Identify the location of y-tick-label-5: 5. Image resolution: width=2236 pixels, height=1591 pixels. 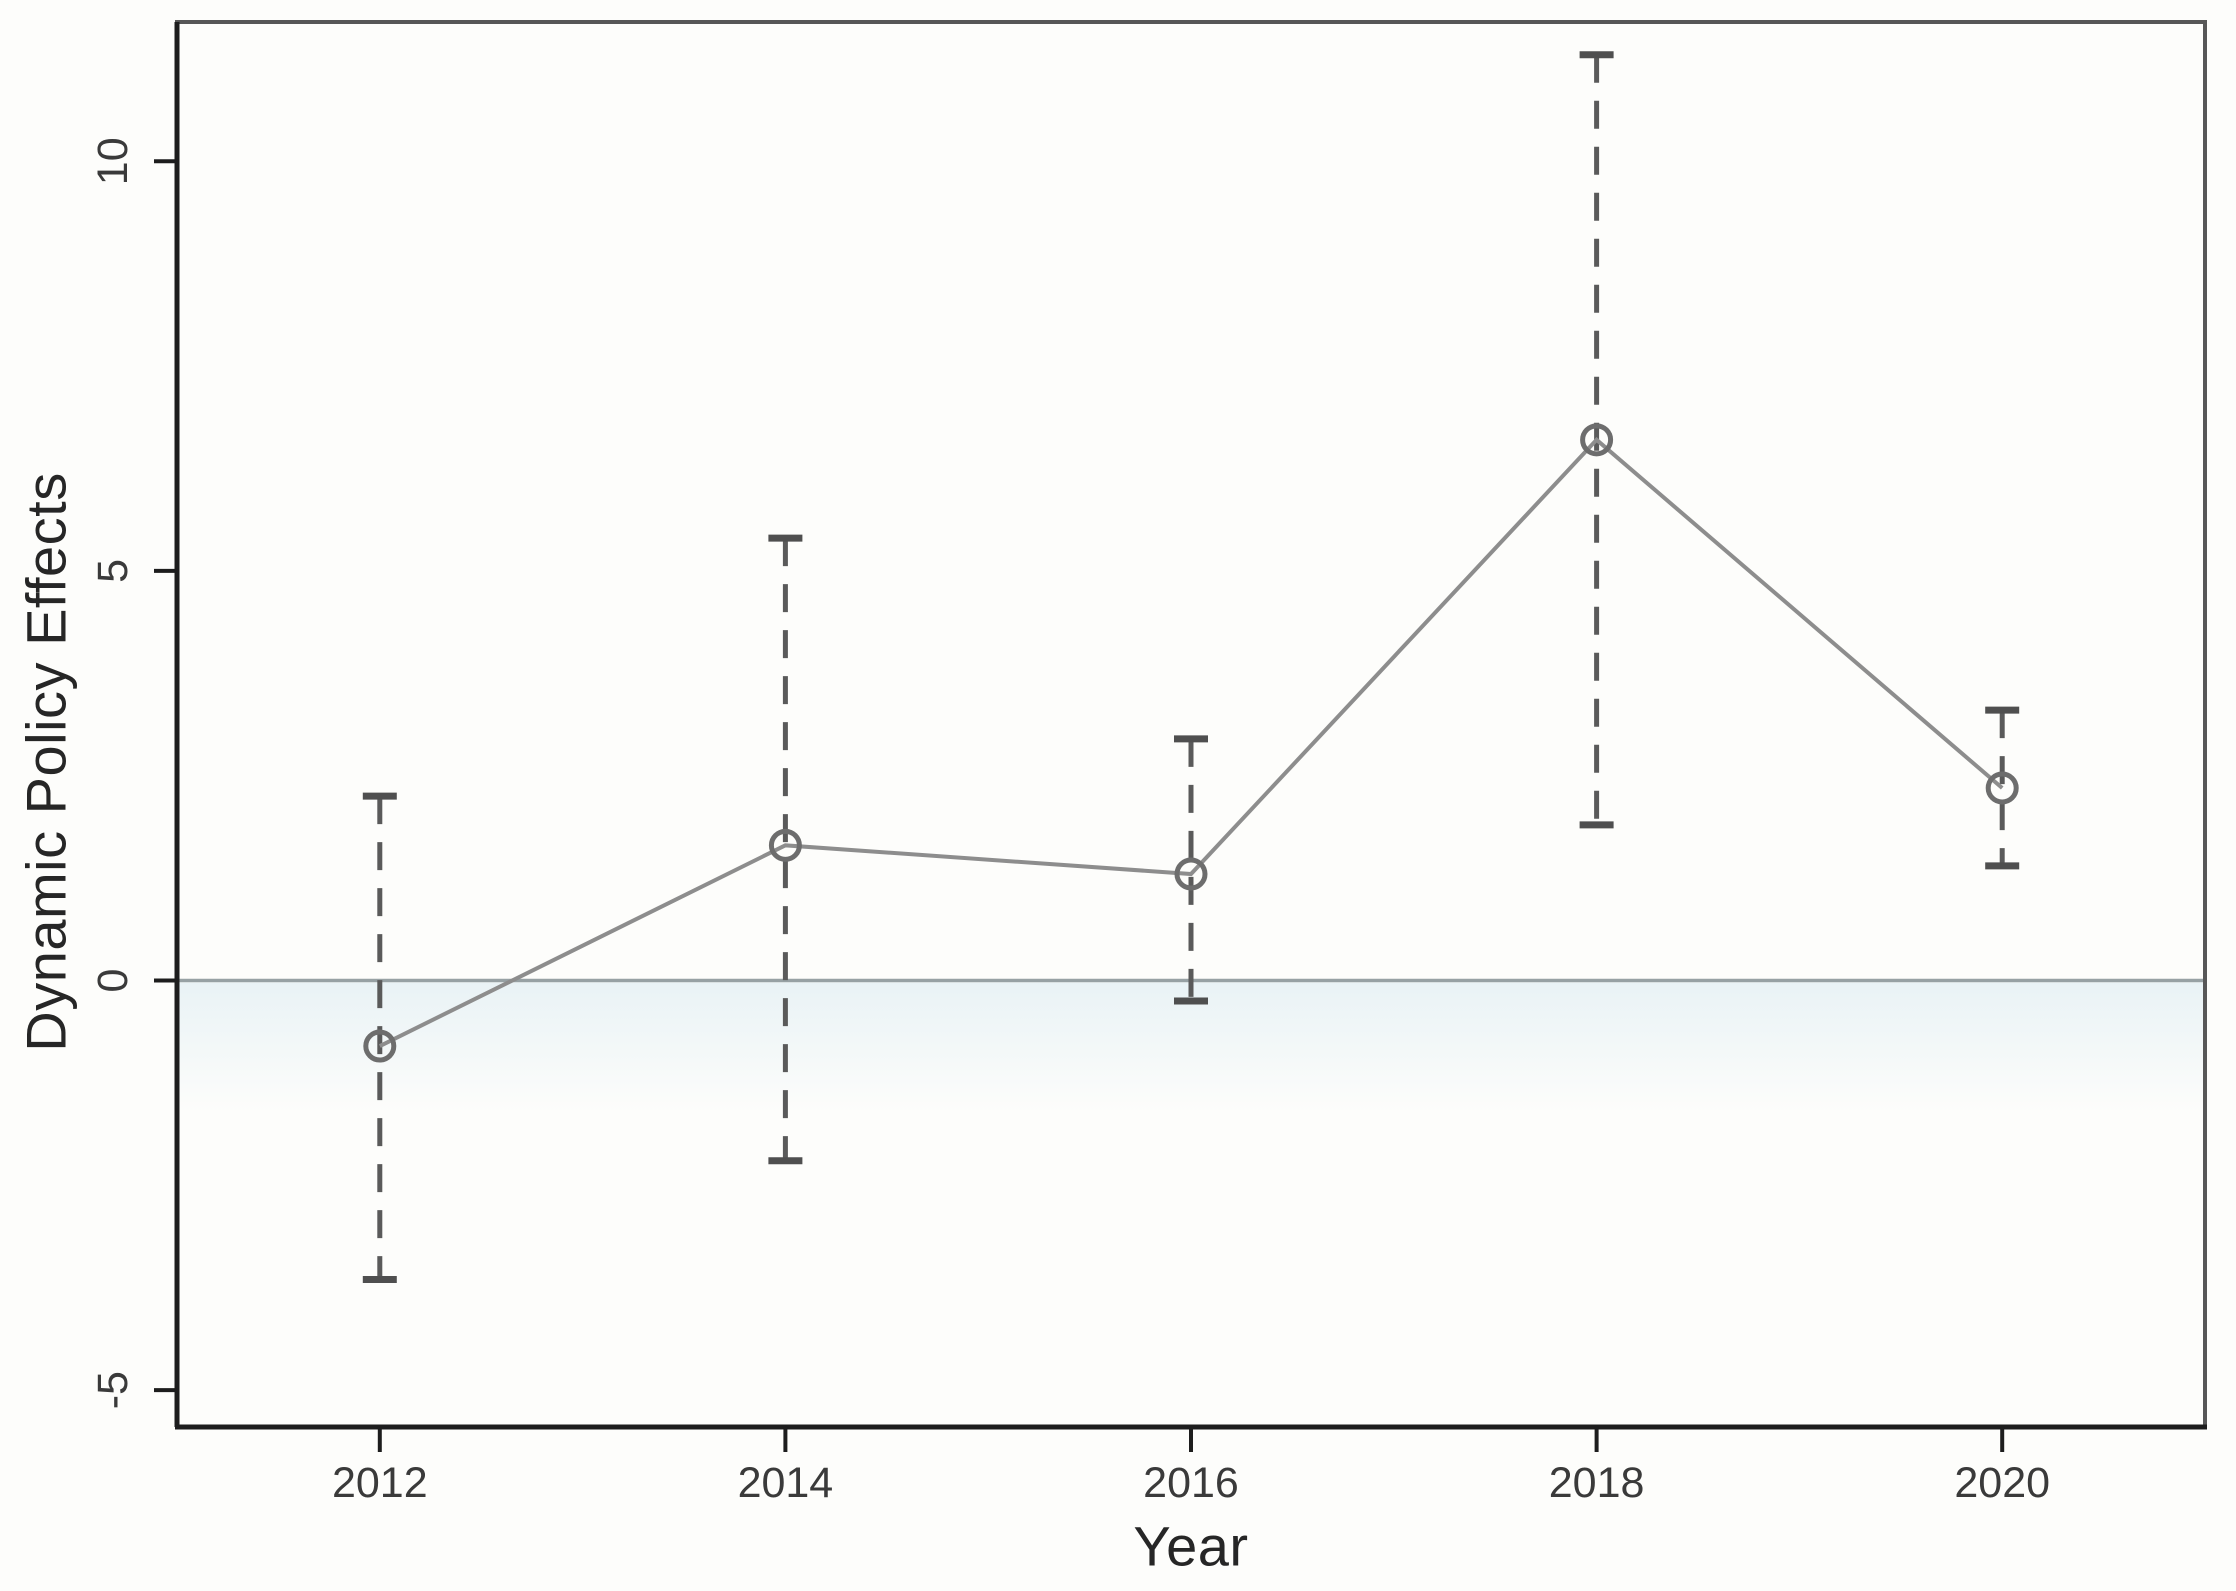
(113, 571).